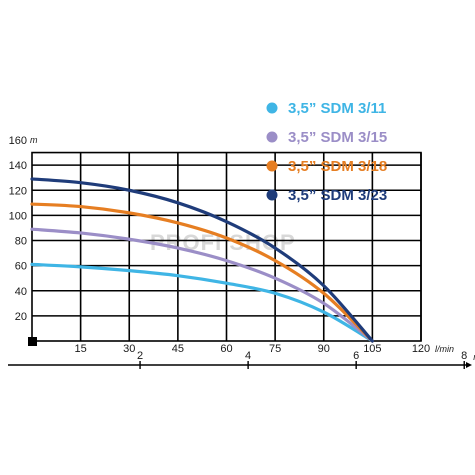 This screenshot has width=475, height=475. What do you see at coordinates (469, 365) in the screenshot?
I see `secondary-axis-arrow` at bounding box center [469, 365].